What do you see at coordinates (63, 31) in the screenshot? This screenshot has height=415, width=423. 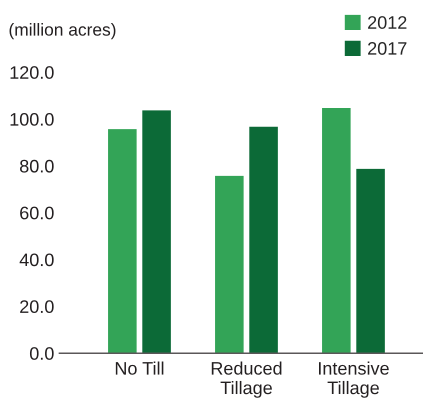 I see `y-axis-title: (million acres)` at bounding box center [63, 31].